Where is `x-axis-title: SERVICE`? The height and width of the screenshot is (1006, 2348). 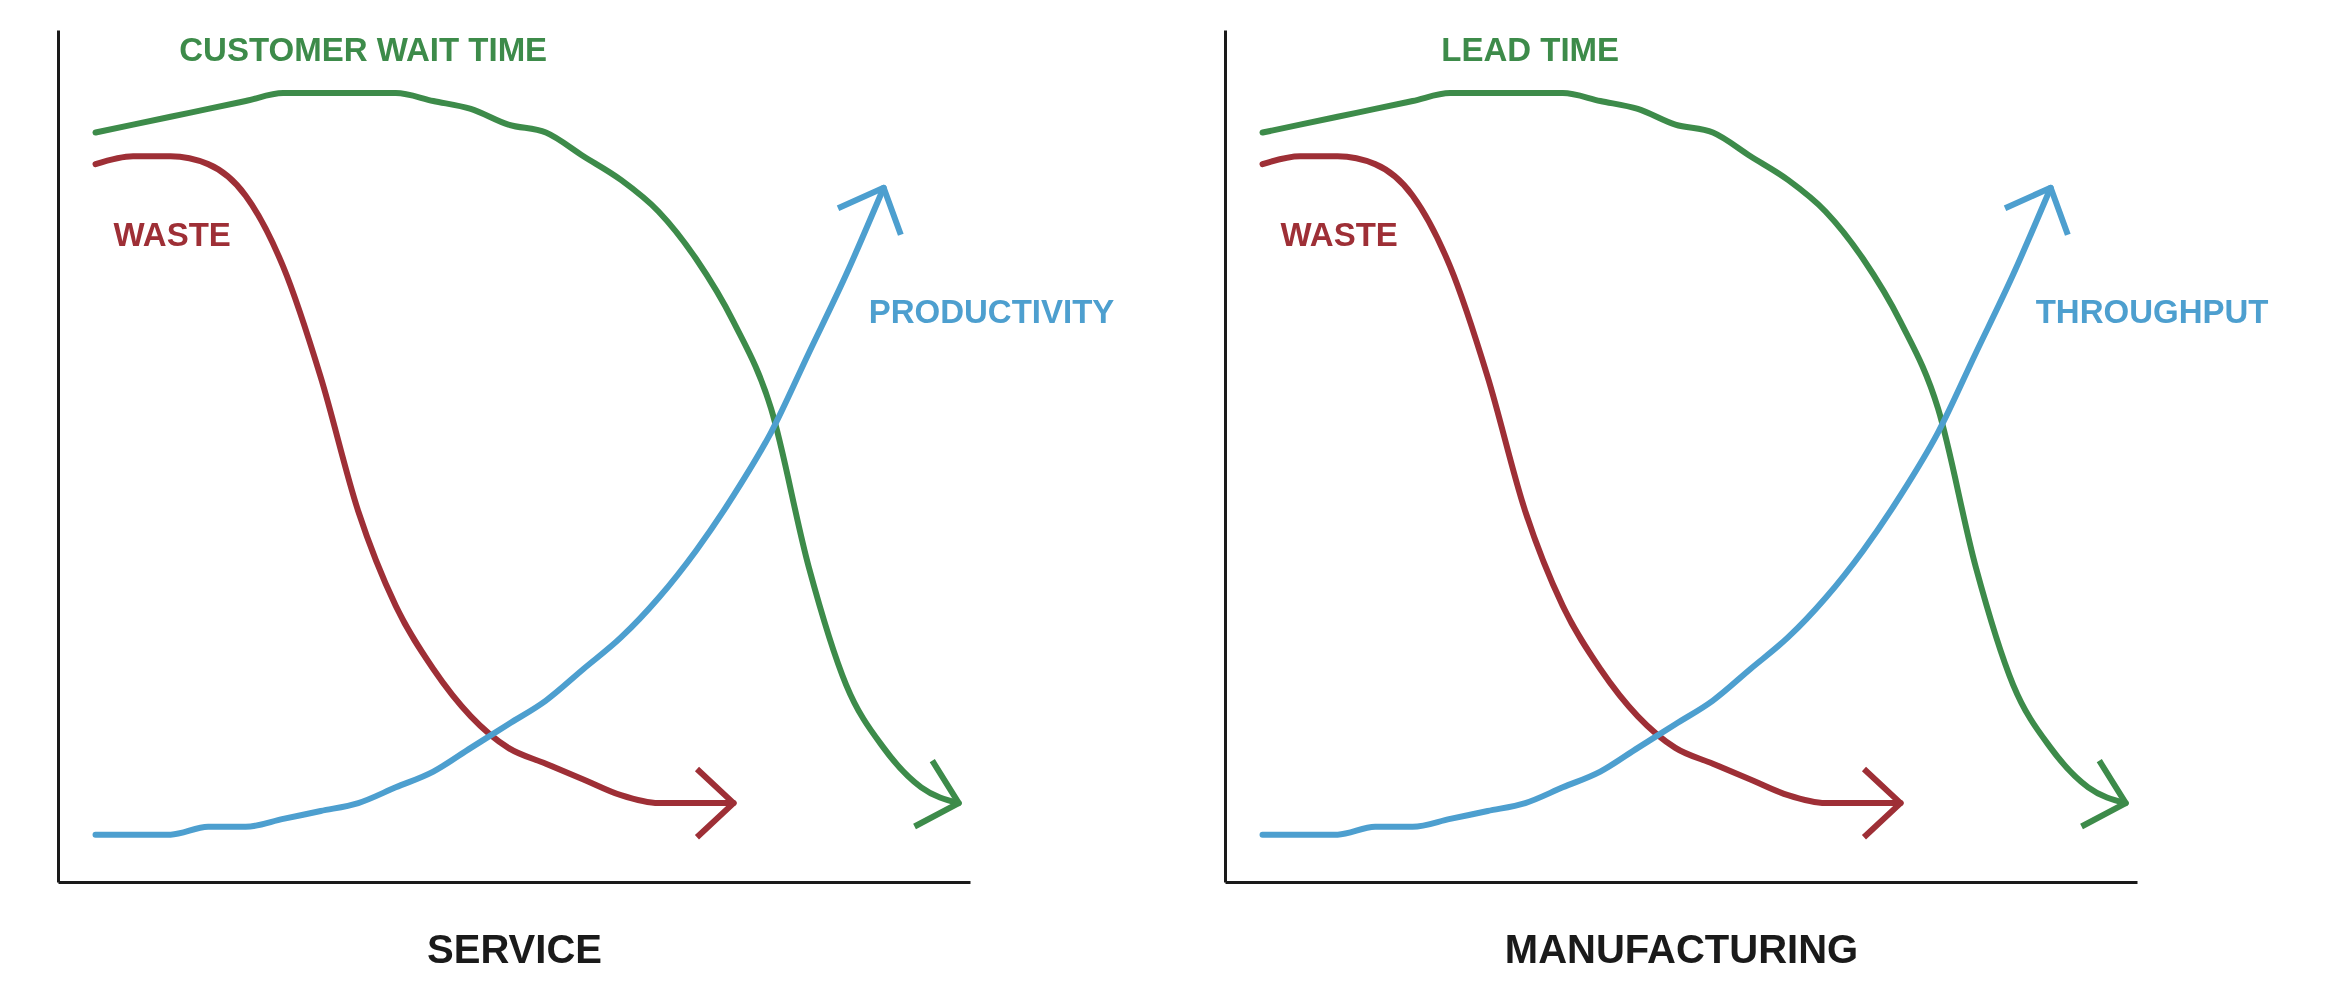
x-axis-title: SERVICE is located at coordinates (514, 948).